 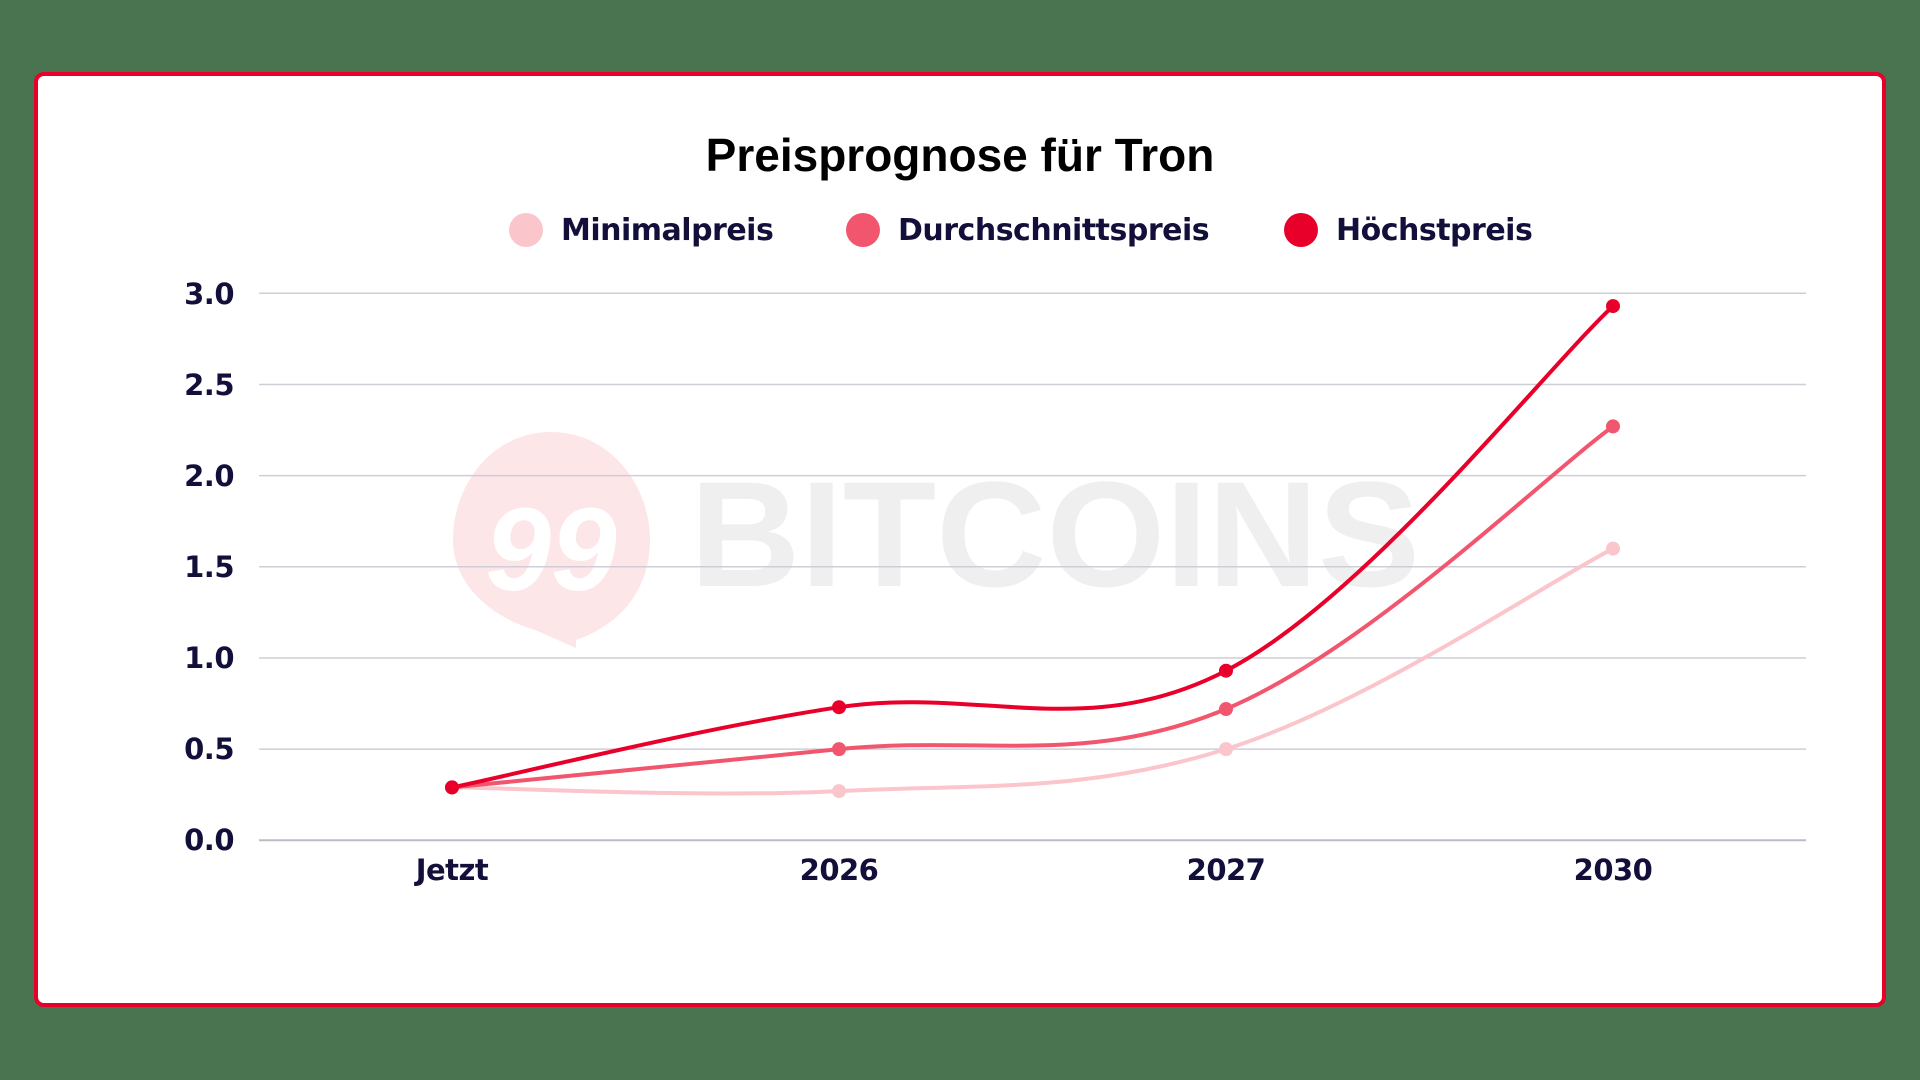 What do you see at coordinates (1613, 870) in the screenshot?
I see `x-tick-label: 2030` at bounding box center [1613, 870].